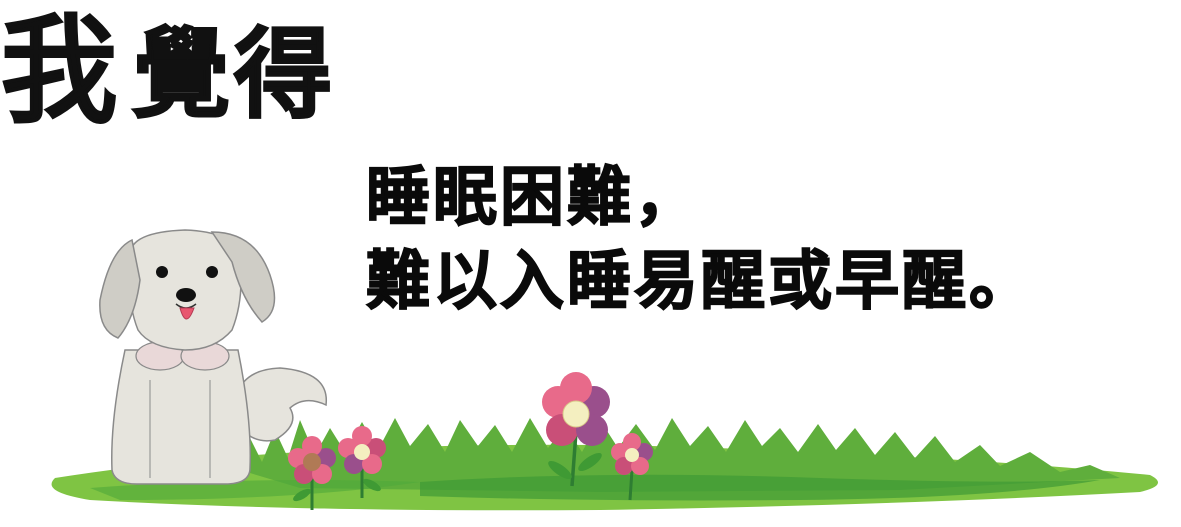  What do you see at coordinates (60, 71) in the screenshot?
I see `heading-char-1: 我` at bounding box center [60, 71].